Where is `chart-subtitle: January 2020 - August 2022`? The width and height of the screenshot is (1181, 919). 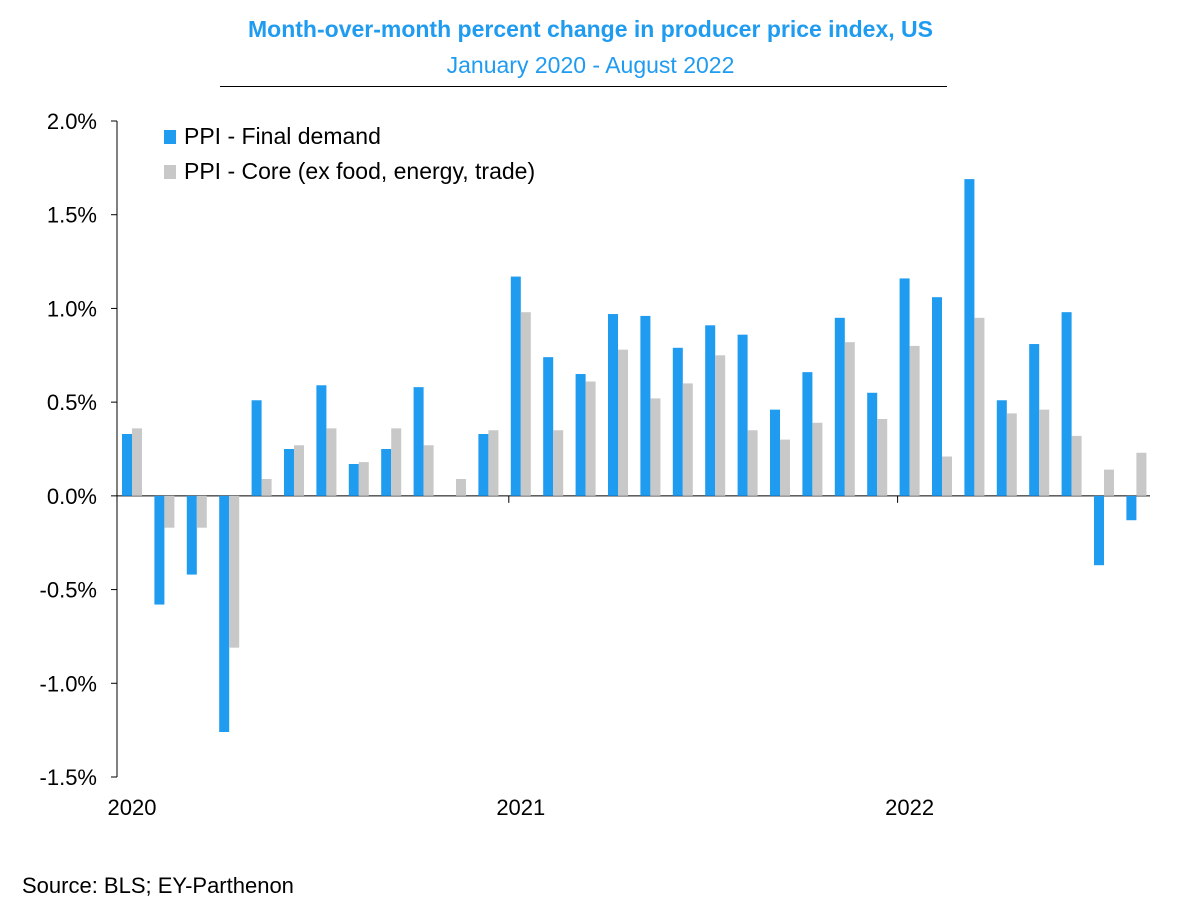 chart-subtitle: January 2020 - August 2022 is located at coordinates (590, 65).